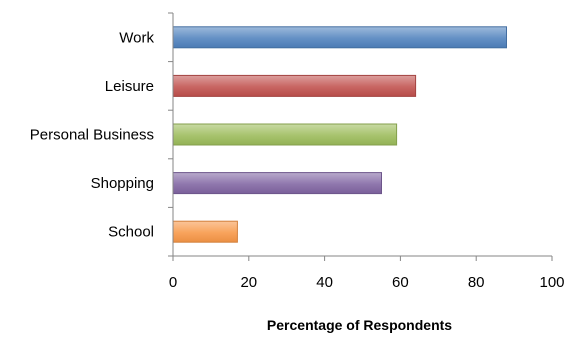 This screenshot has height=339, width=571. Describe the element at coordinates (367, 282) in the screenshot. I see `x-tick-labels: 0 20 40 60 80 100` at that location.